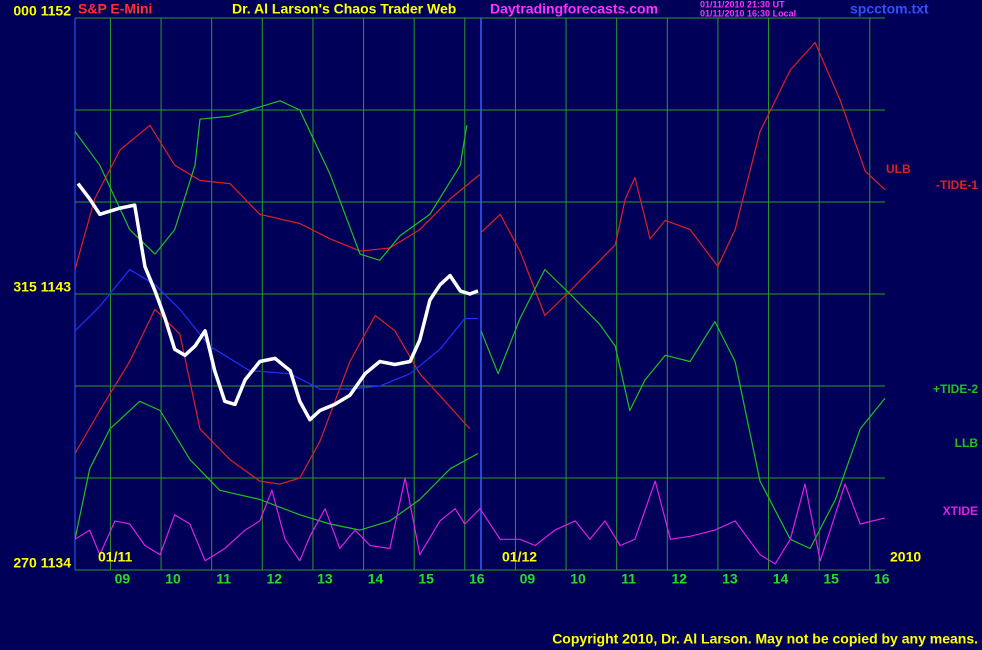 The image size is (982, 650). Describe the element at coordinates (574, 9) in the screenshot. I see `site: Daytradingforecasts.com` at that location.